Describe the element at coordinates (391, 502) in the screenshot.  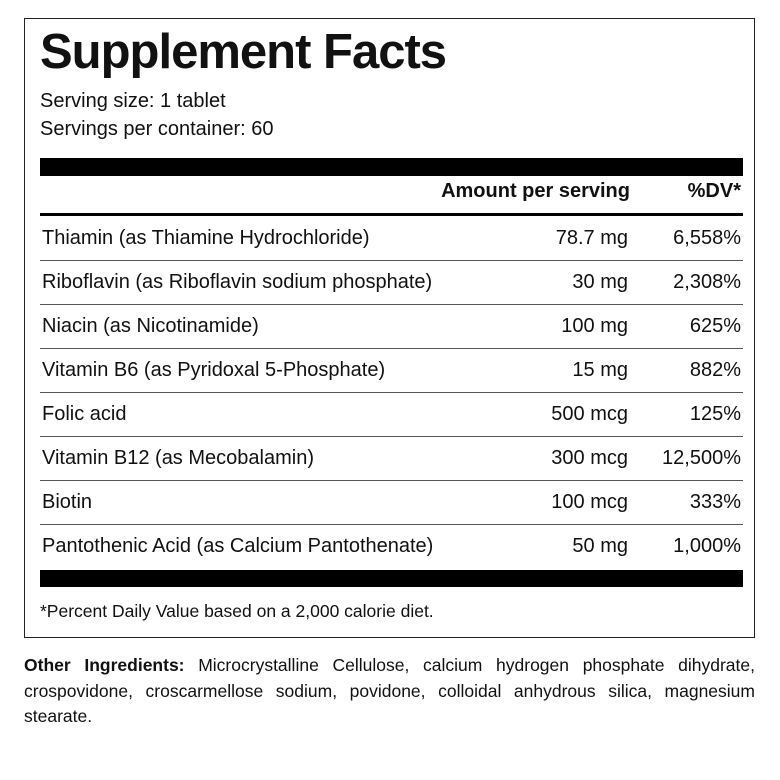
I see `table-row: Biotin 100 mcg 333%` at that location.